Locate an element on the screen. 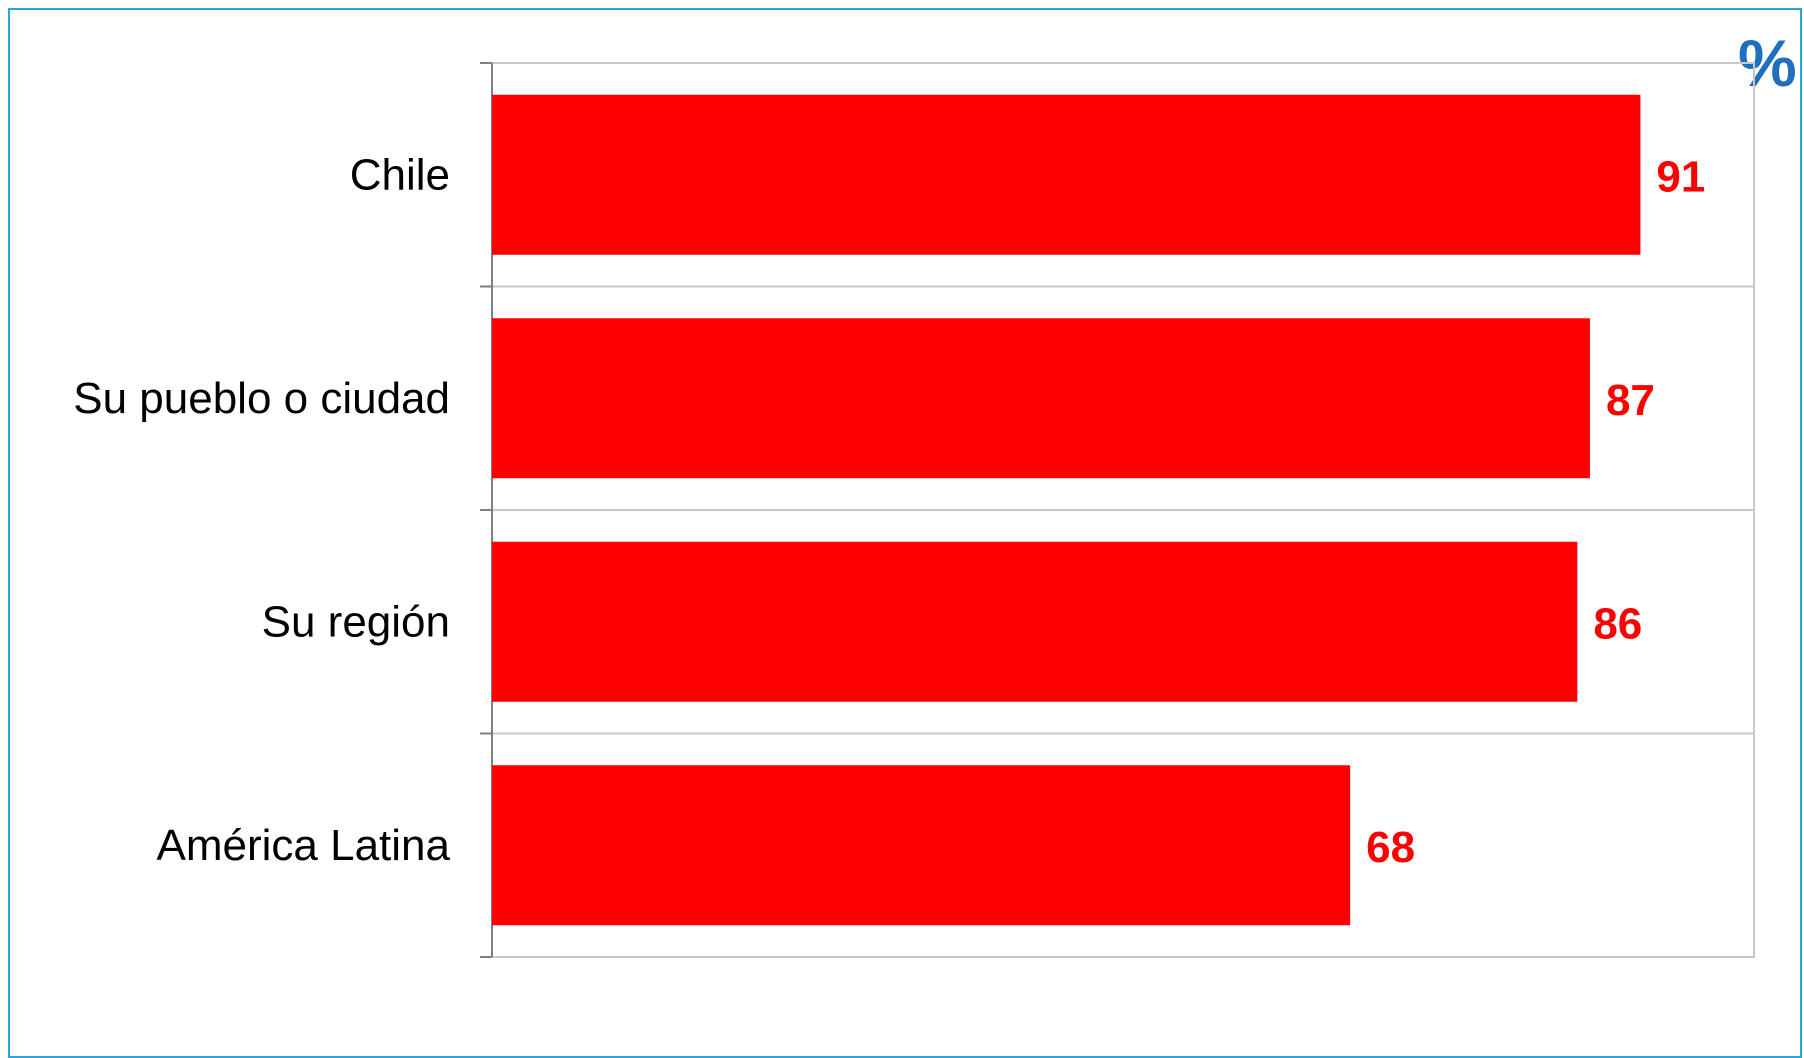 The height and width of the screenshot is (1058, 1804). value-label: 91 is located at coordinates (1680, 176).